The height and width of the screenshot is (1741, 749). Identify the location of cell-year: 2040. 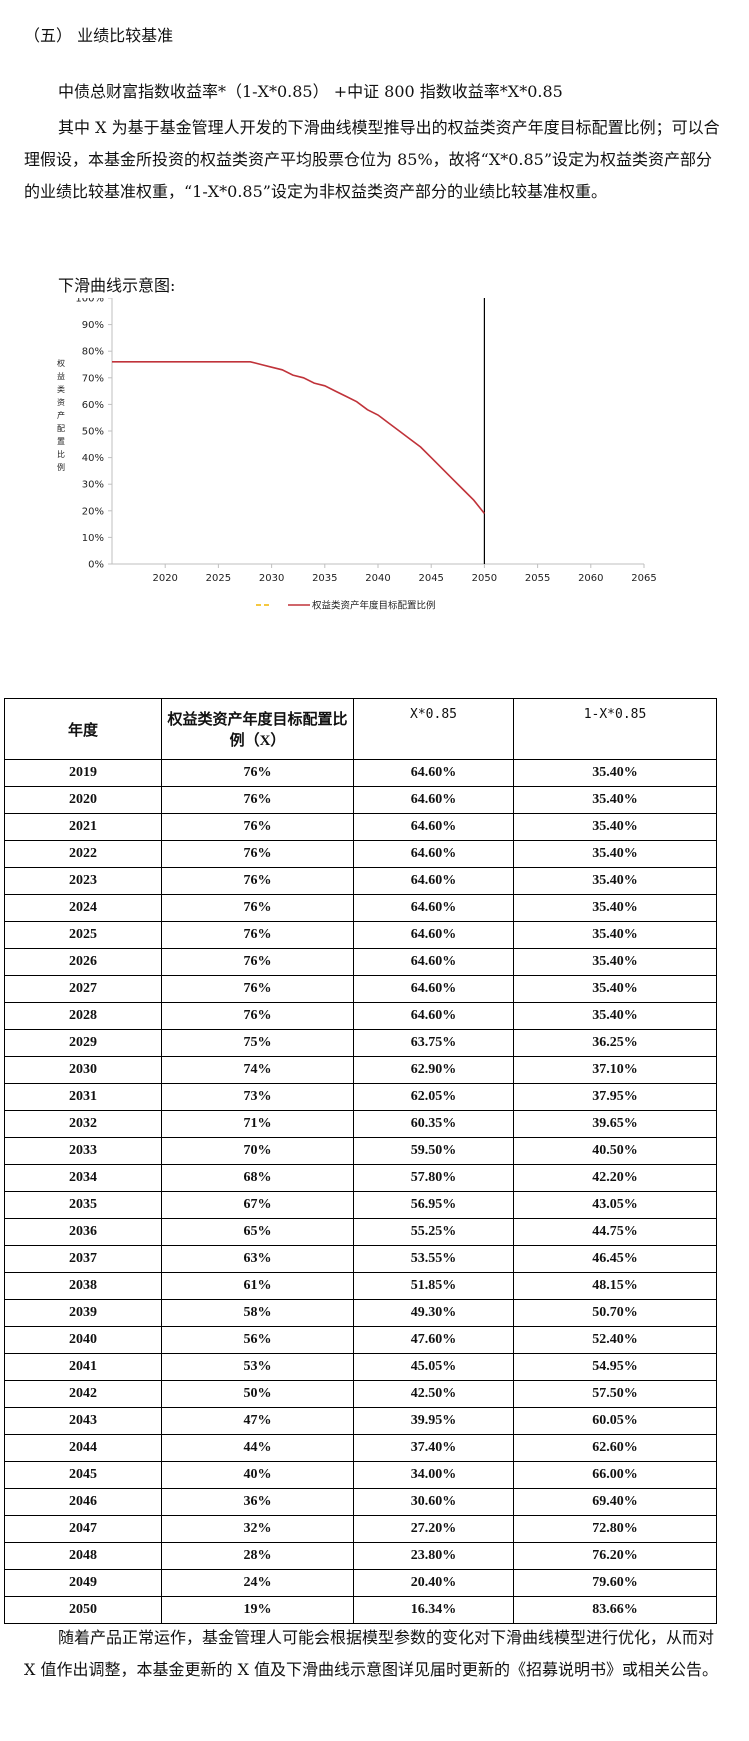
(83, 1340).